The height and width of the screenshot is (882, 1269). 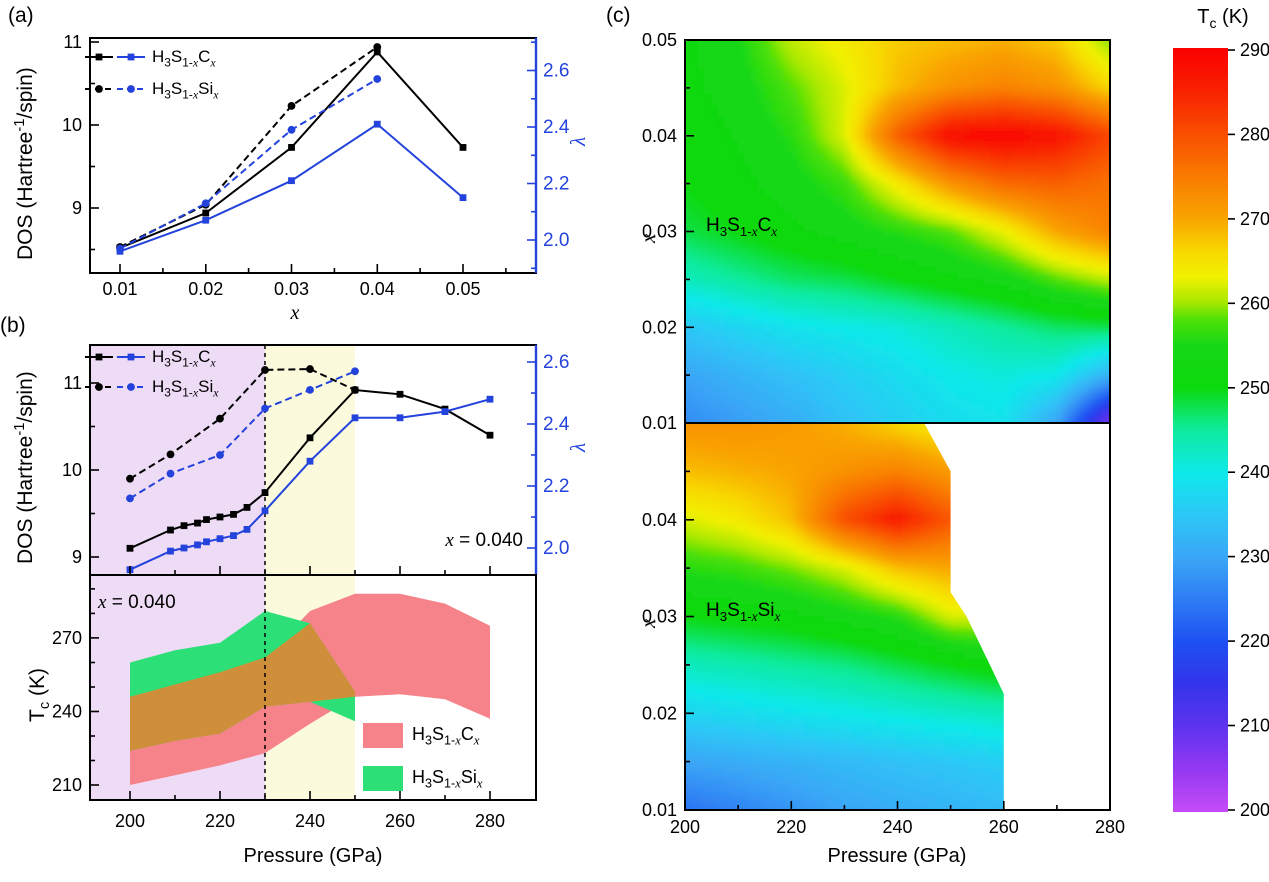 What do you see at coordinates (743, 612) in the screenshot?
I see `panel-c-bottom-formula: H3S1-xSix` at bounding box center [743, 612].